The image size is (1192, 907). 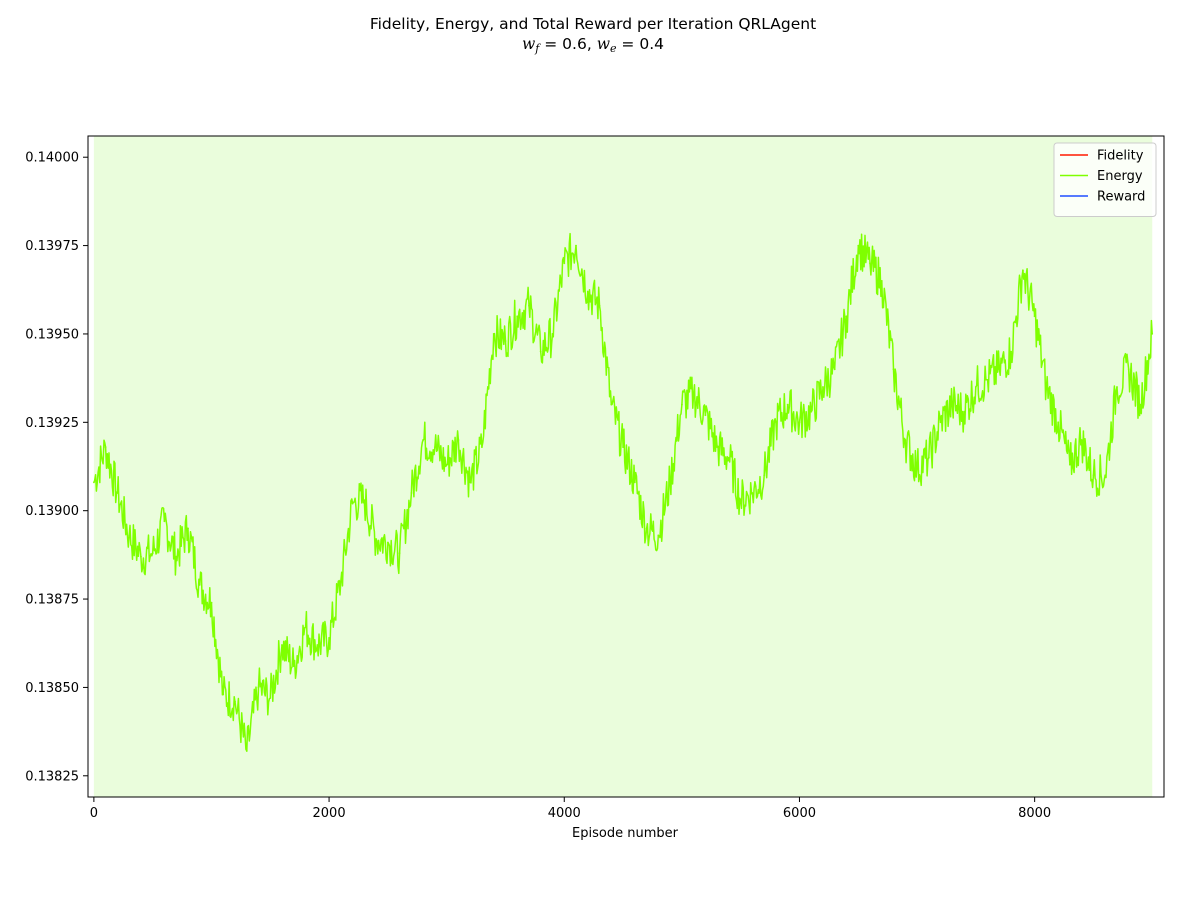 I want to click on legend-label-fidelity: Fidelity, so click(x=1120, y=156).